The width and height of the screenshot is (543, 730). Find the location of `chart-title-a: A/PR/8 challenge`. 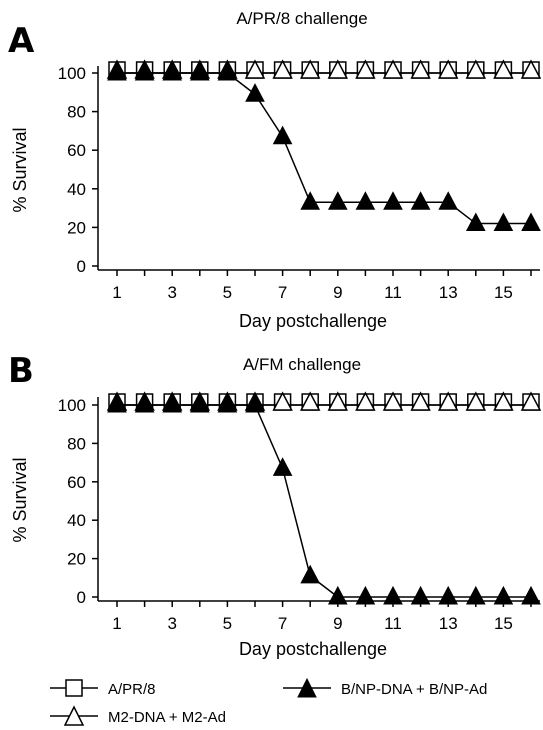

chart-title-a: A/PR/8 challenge is located at coordinates (301, 18).